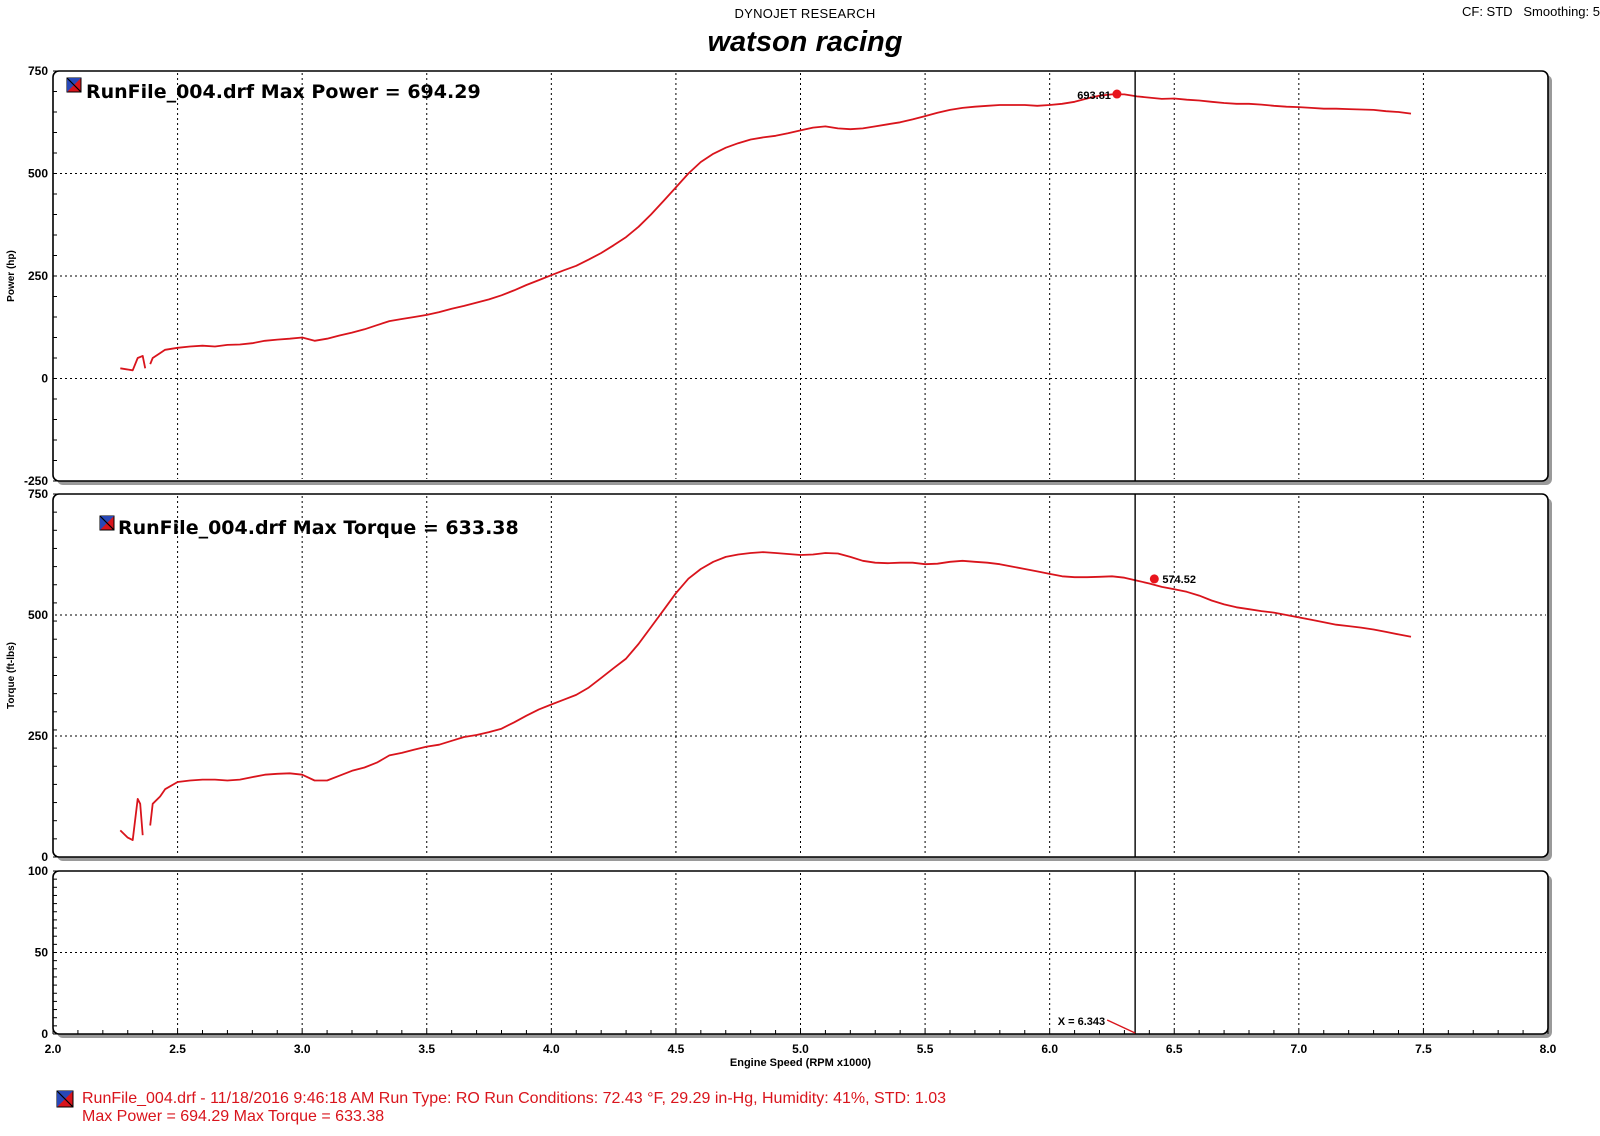 This screenshot has width=1600, height=1136. I want to click on marker-label: 693.81, so click(1094, 96).